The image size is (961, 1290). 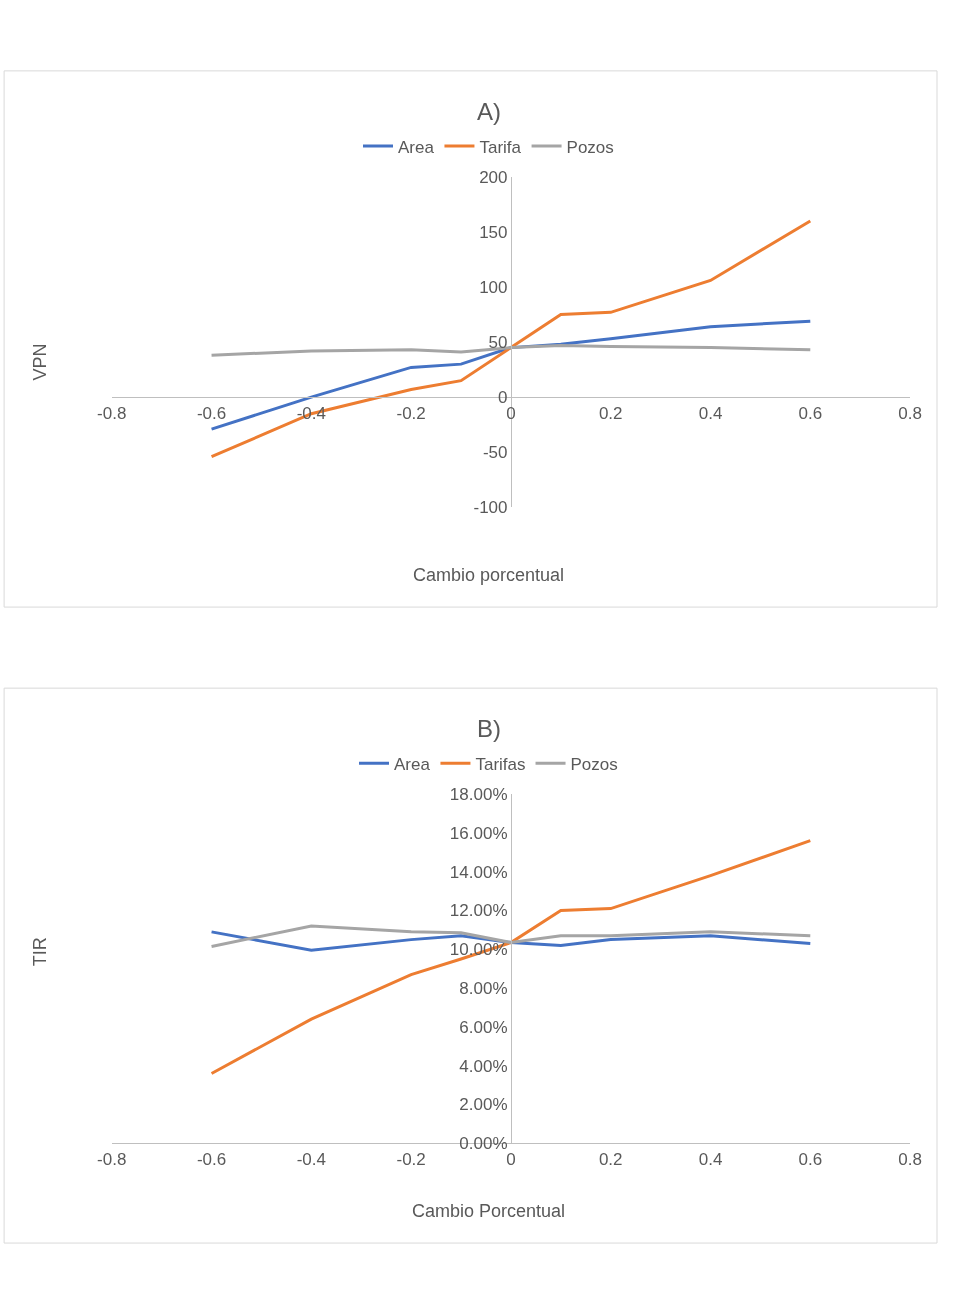 What do you see at coordinates (489, 575) in the screenshot?
I see `x-axis-title: Cambio porcentual` at bounding box center [489, 575].